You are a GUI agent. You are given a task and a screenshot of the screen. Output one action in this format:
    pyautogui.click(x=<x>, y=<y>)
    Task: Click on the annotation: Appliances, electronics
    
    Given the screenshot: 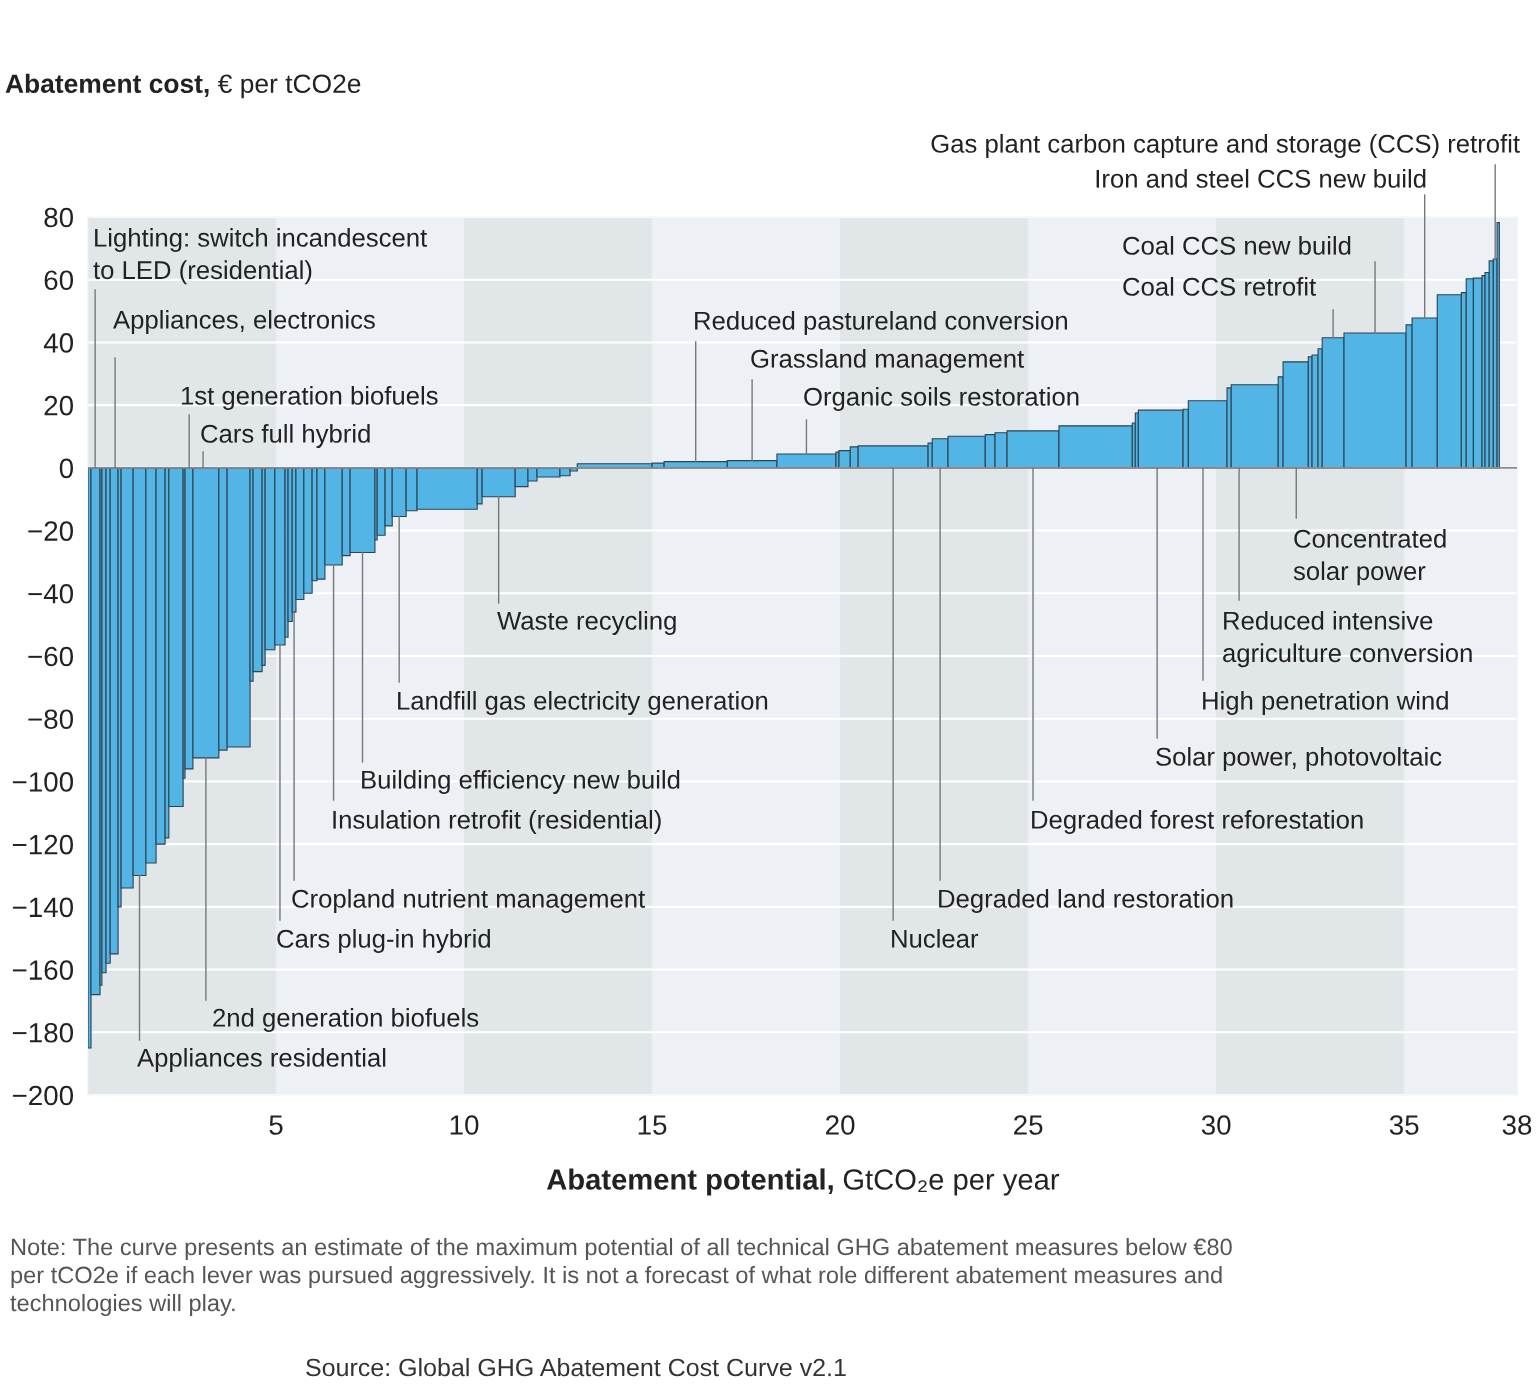 What is the action you would take?
    pyautogui.click(x=244, y=322)
    